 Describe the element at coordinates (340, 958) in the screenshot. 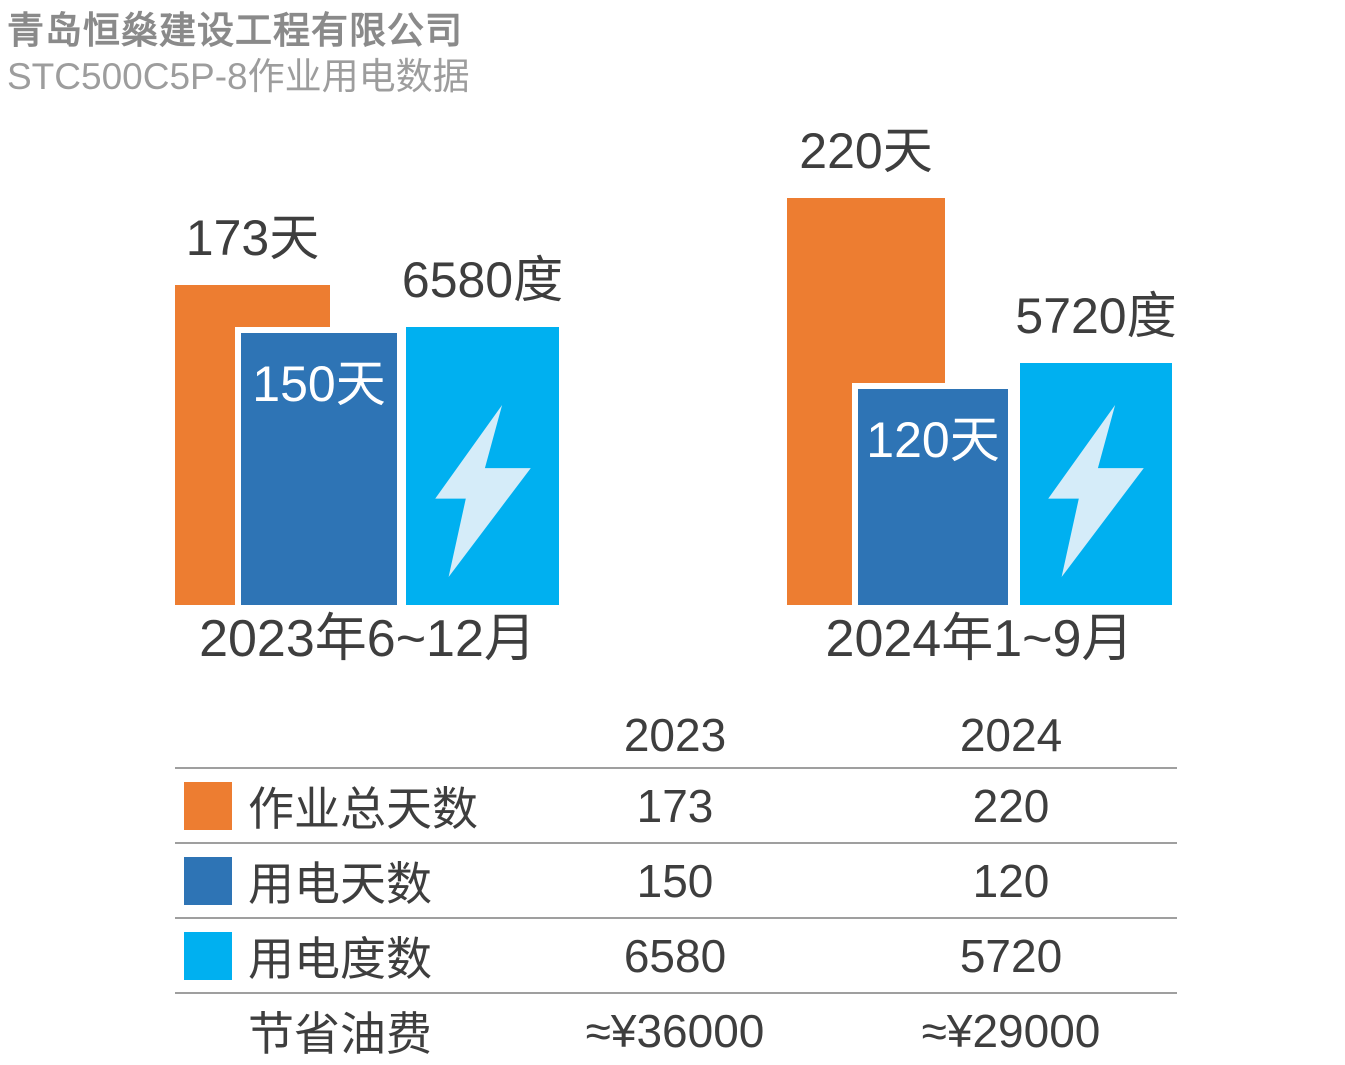

I see `row-label: 用电度数` at that location.